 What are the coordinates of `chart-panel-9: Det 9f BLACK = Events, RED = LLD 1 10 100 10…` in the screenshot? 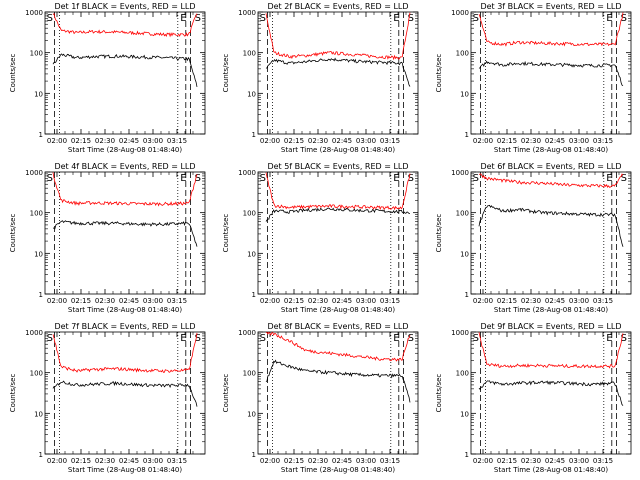 It's located at (533, 398).